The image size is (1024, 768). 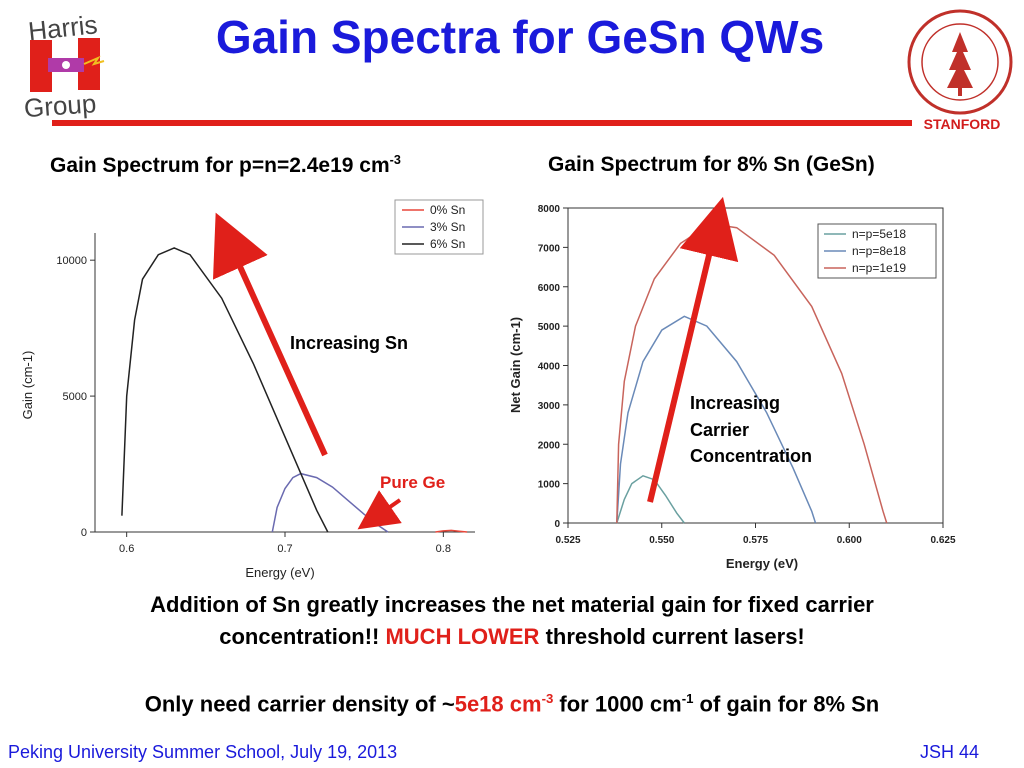 I want to click on header-divider, so click(x=482, y=123).